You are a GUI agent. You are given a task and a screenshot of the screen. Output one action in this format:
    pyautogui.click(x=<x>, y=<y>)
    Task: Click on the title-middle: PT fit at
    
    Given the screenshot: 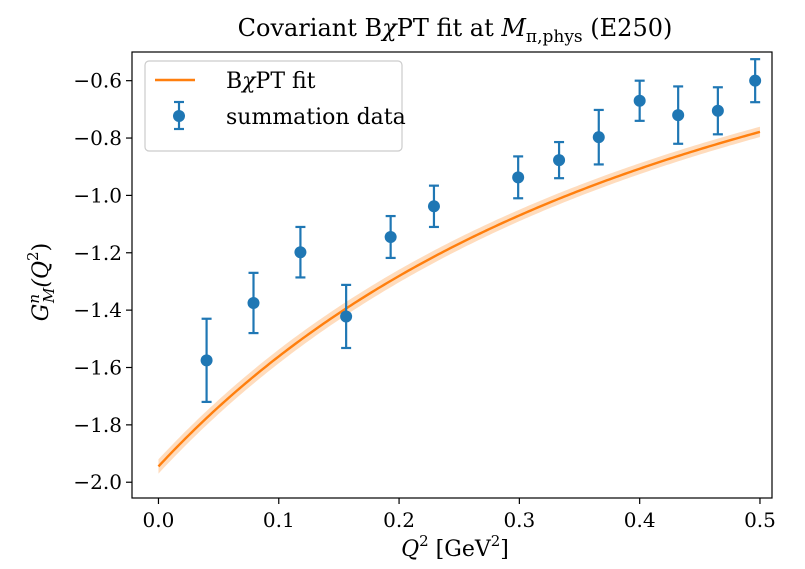 What is the action you would take?
    pyautogui.click(x=449, y=28)
    